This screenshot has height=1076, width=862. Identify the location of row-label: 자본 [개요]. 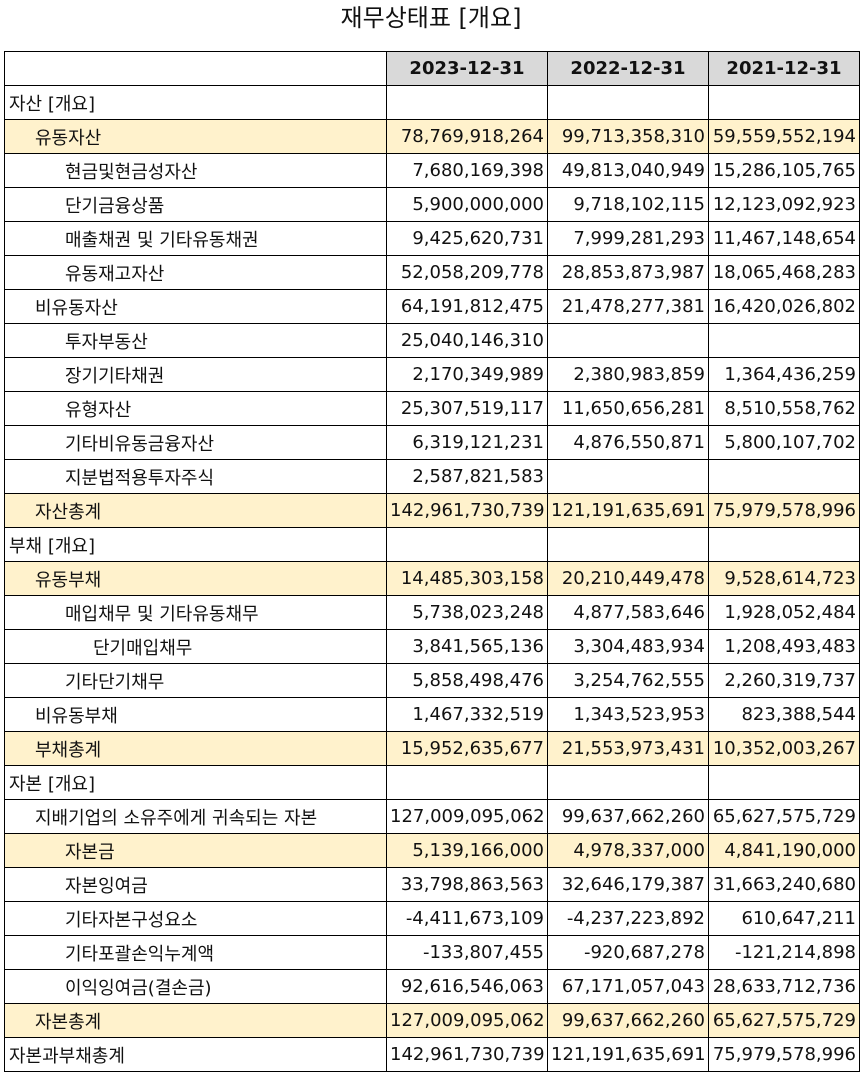
(195, 782).